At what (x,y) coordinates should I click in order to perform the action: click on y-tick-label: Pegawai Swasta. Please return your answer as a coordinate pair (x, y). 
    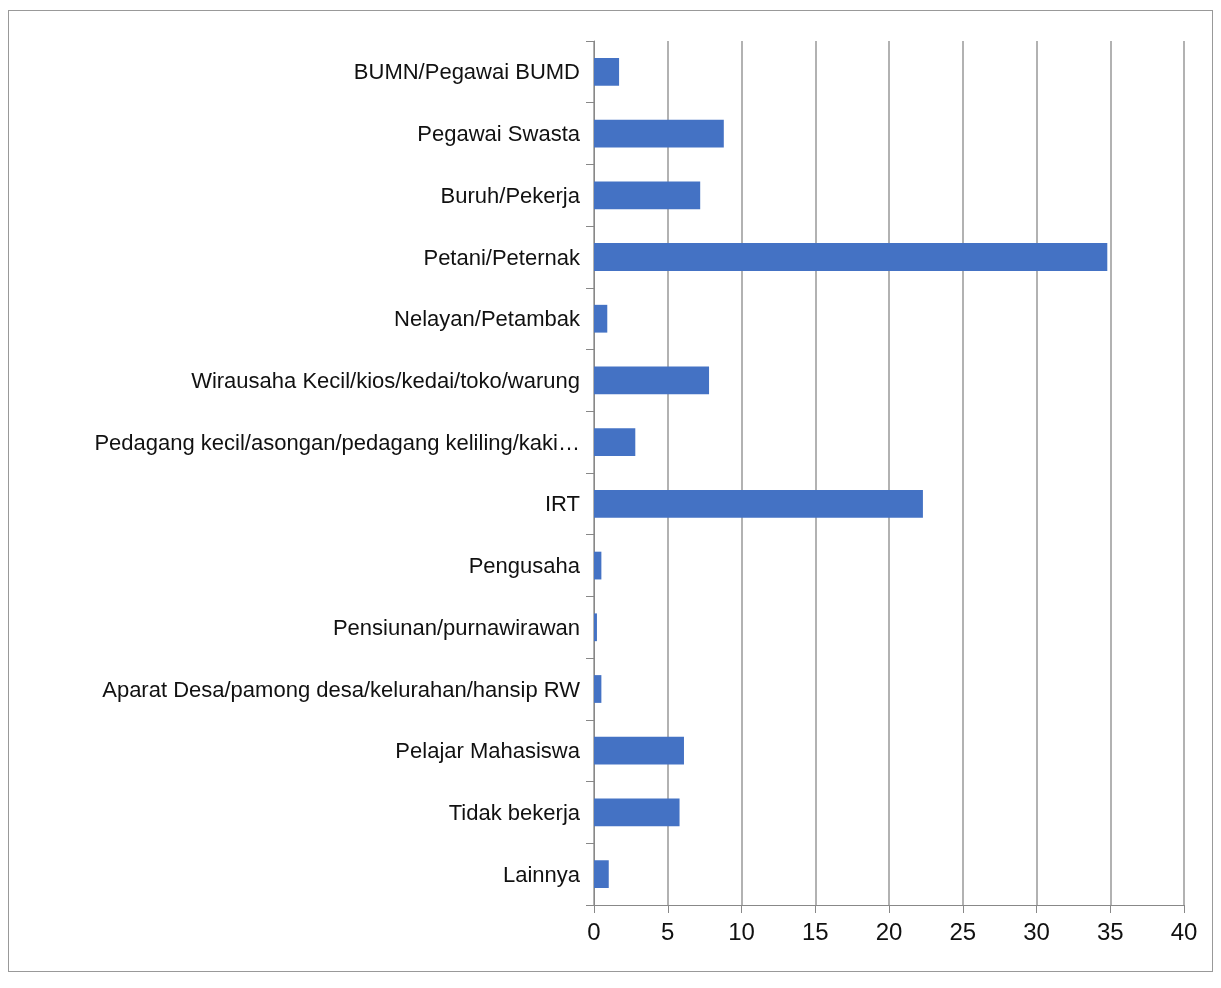
    Looking at the image, I should click on (499, 134).